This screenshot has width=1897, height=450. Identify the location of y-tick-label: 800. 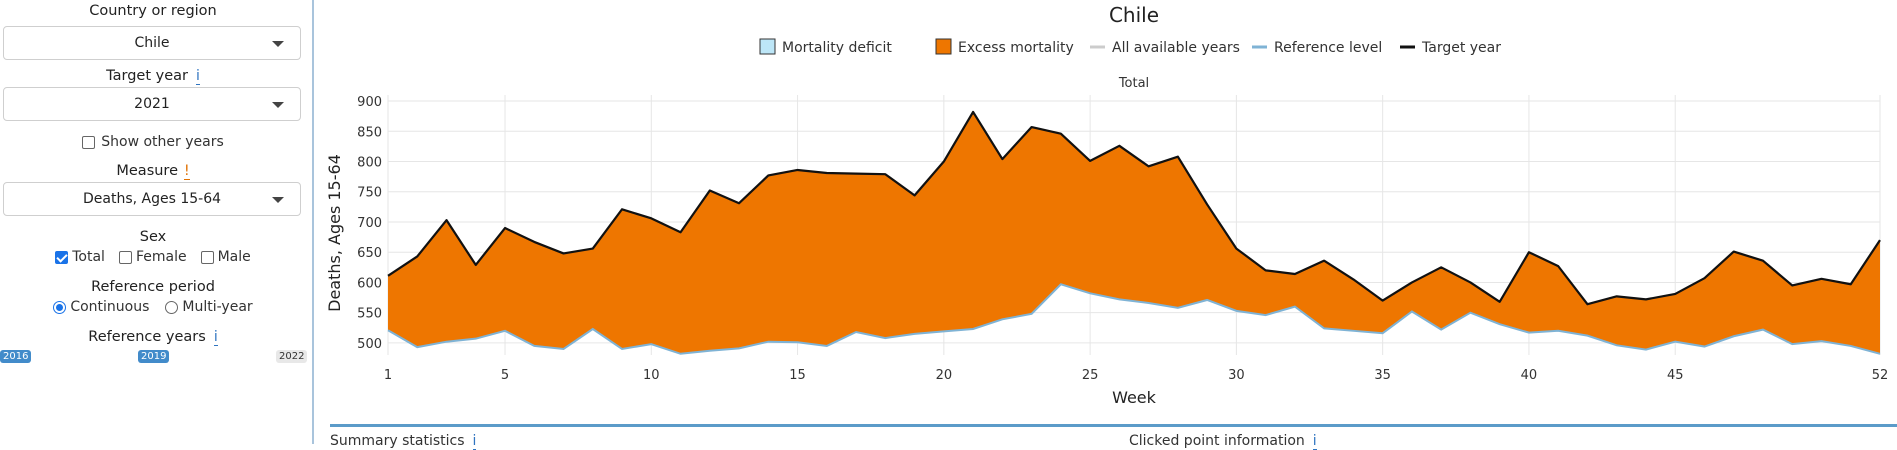
(369, 163).